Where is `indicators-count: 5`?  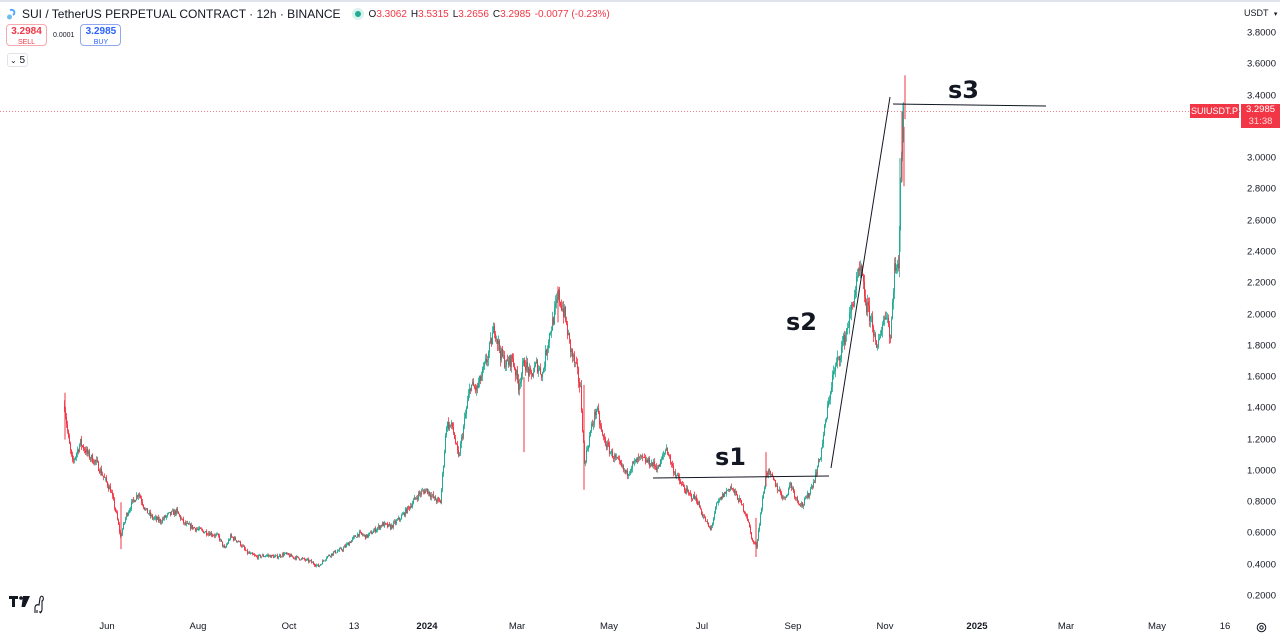
indicators-count: 5 is located at coordinates (22, 60).